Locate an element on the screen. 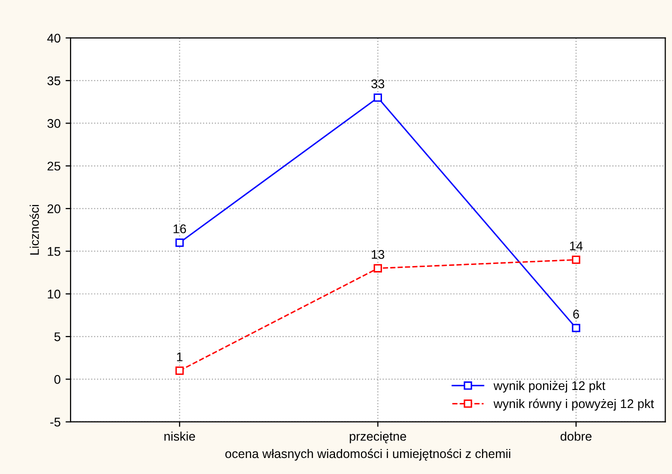 The image size is (672, 474). x-tick-label: przeciętne is located at coordinates (378, 438).